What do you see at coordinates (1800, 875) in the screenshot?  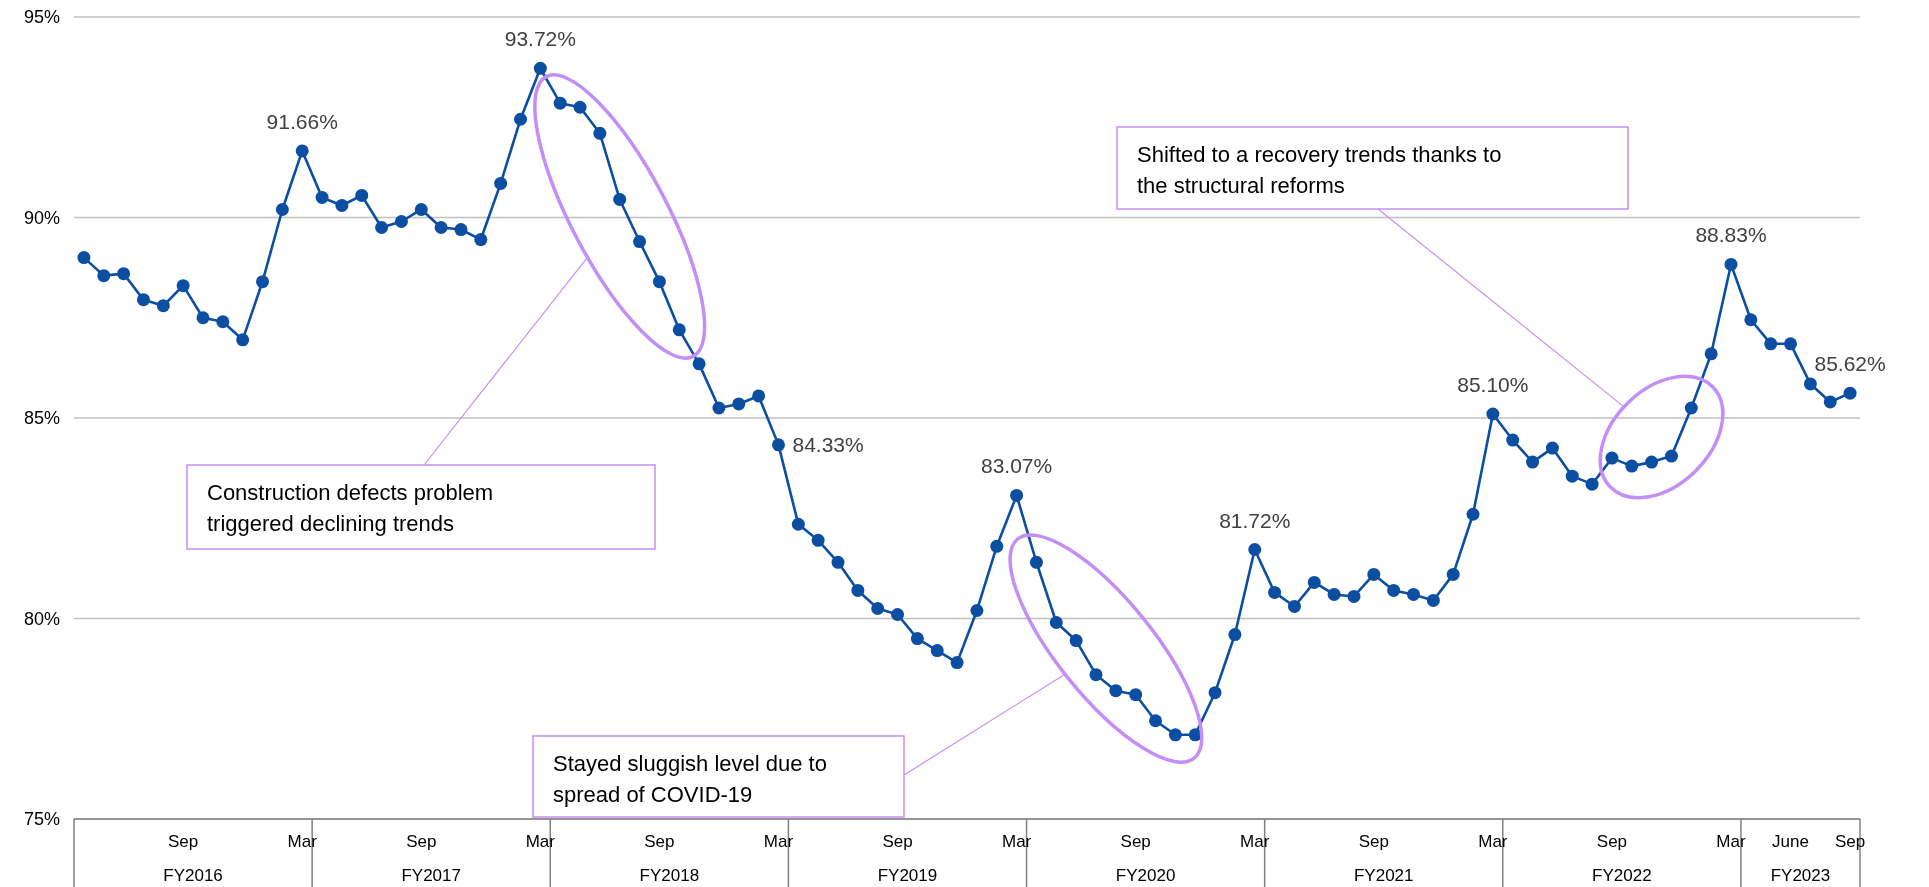 I see `text: FY2023` at bounding box center [1800, 875].